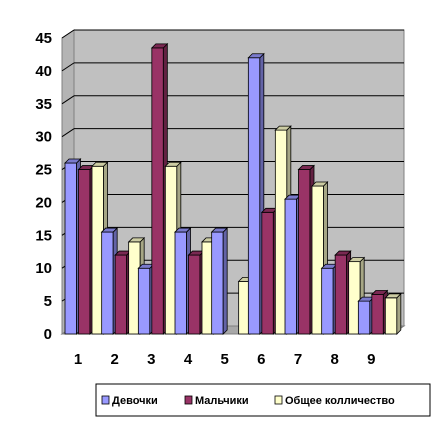 This screenshot has width=438, height=434. Describe the element at coordinates (188, 359) in the screenshot. I see `x-tick-label: 4` at that location.